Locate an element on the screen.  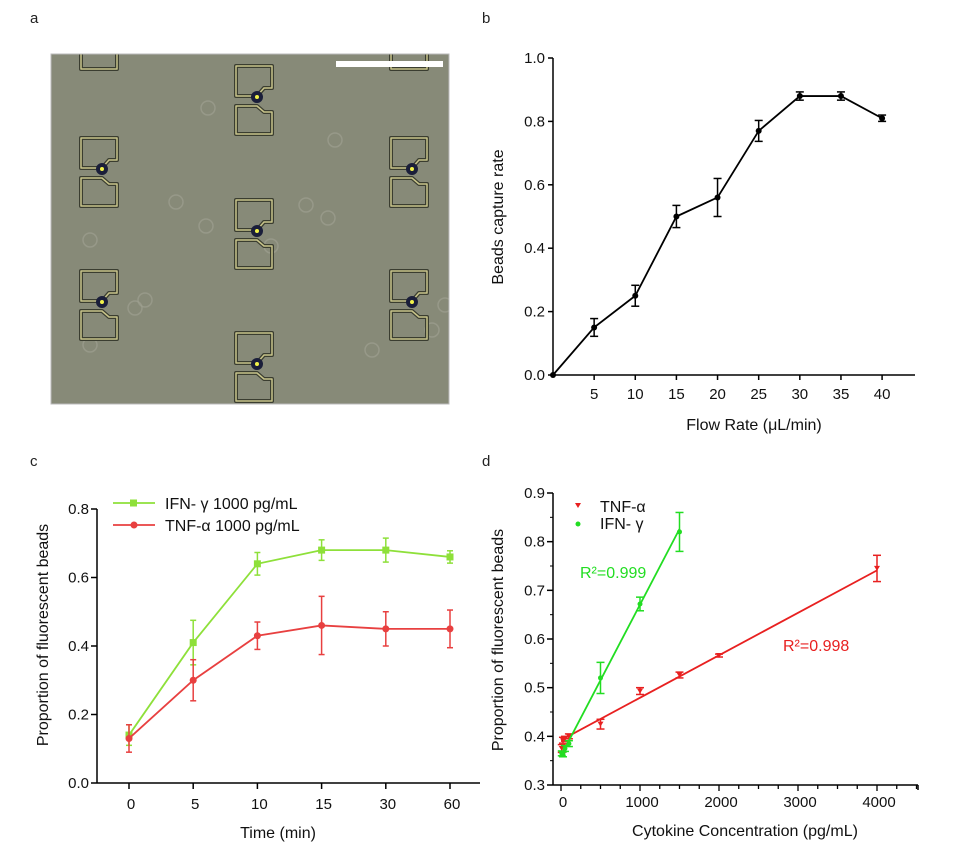
b-ytick-label: 1.0 is located at coordinates (534, 58).